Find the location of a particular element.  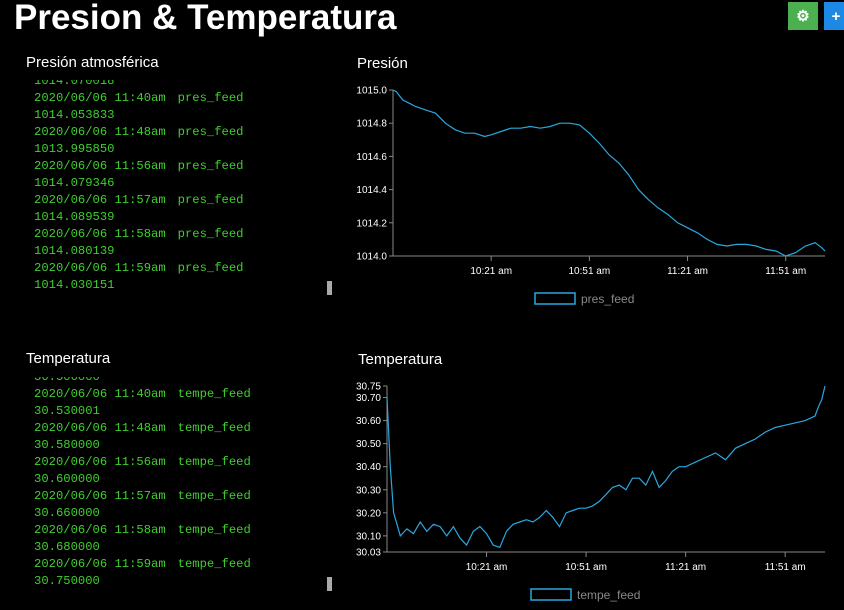

temperature-stream-scrollbar is located at coordinates (329, 584).